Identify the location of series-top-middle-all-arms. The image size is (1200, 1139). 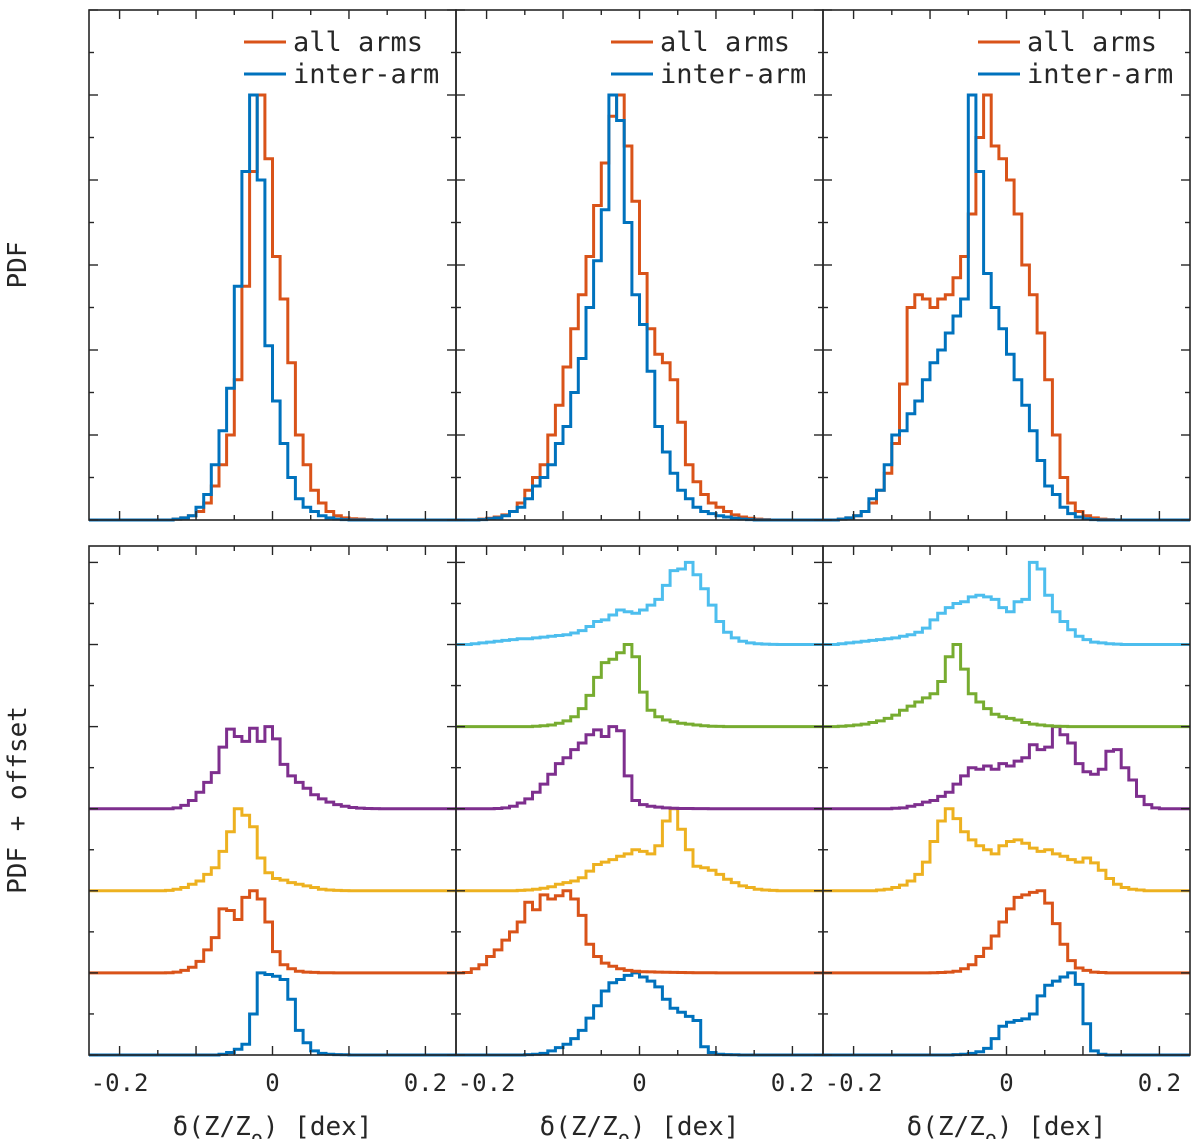
(639, 307).